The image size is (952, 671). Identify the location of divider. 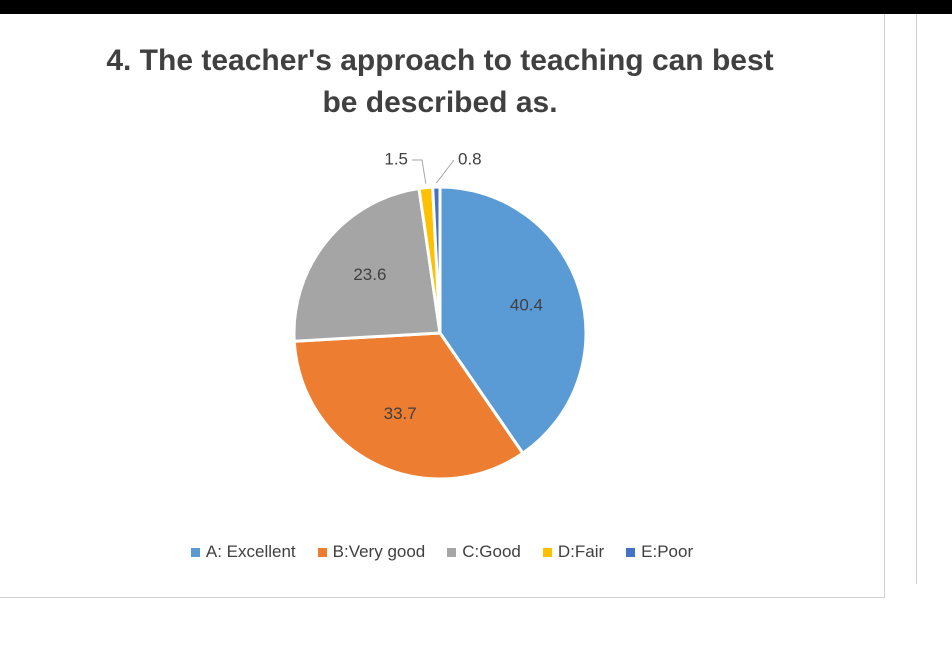
(916, 299).